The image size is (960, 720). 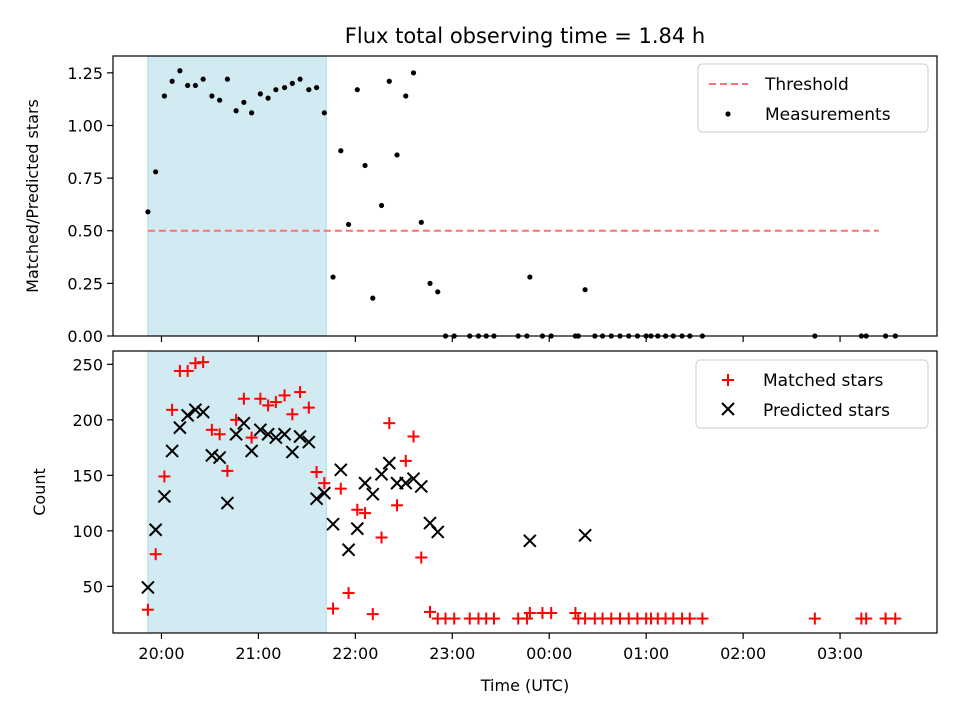 I want to click on count-legend-box, so click(x=812, y=394).